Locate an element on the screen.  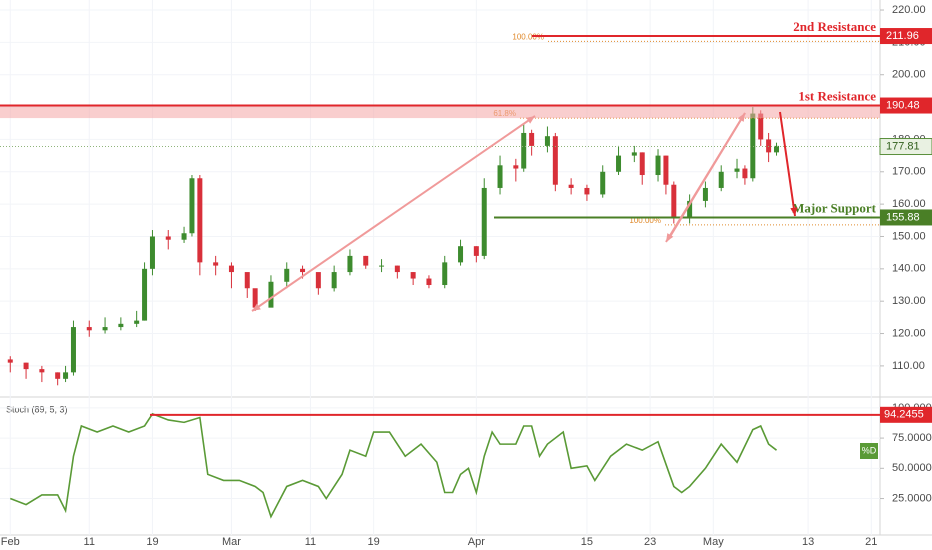
level-label: 1st Resistance is located at coordinates (837, 96).